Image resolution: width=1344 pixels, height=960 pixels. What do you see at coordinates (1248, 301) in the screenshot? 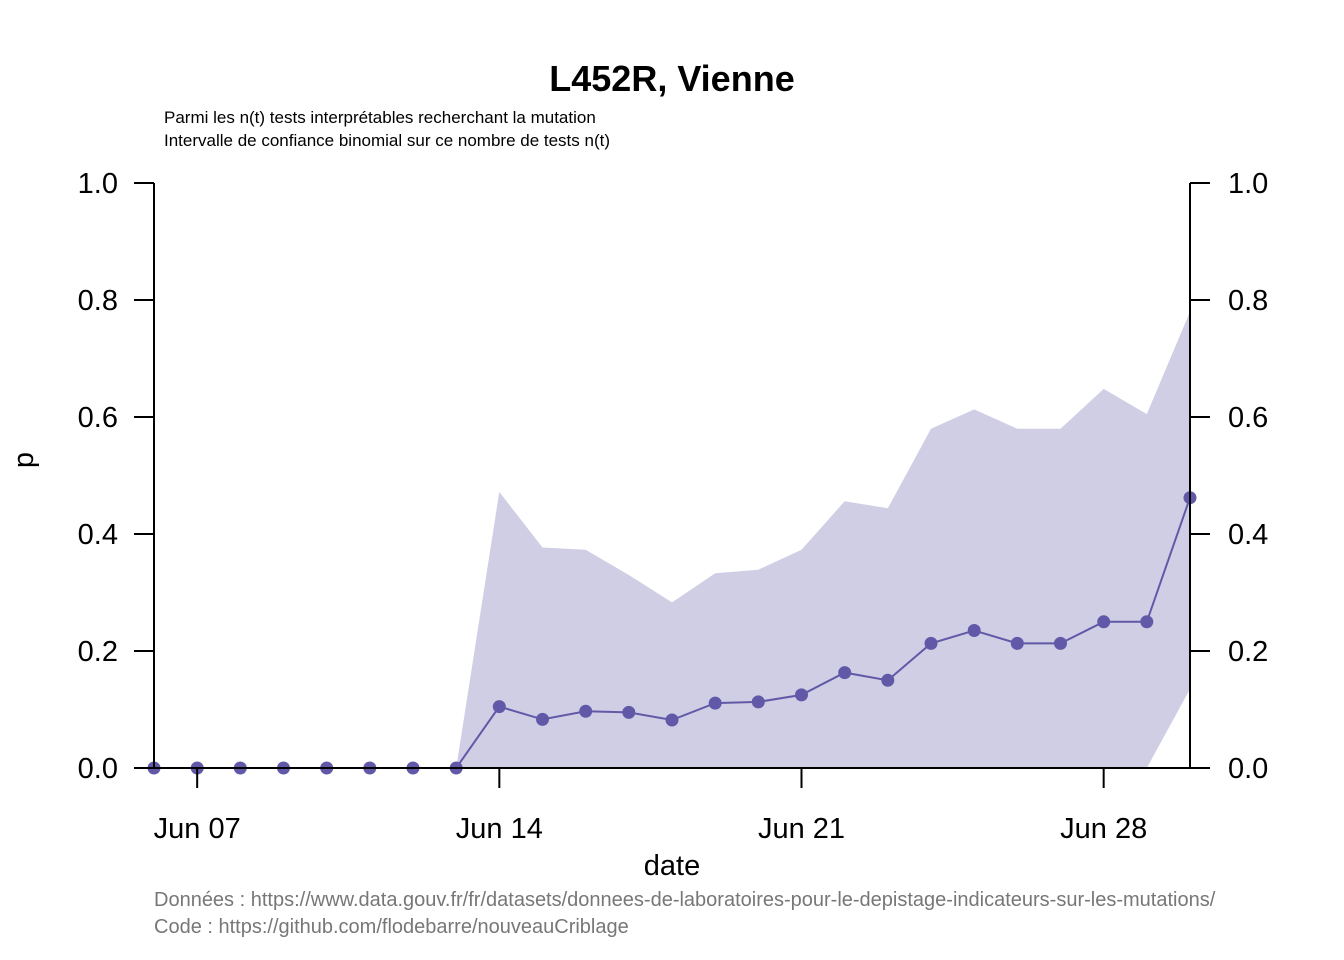
I see `y-tick-label-right: 0.8` at bounding box center [1248, 301].